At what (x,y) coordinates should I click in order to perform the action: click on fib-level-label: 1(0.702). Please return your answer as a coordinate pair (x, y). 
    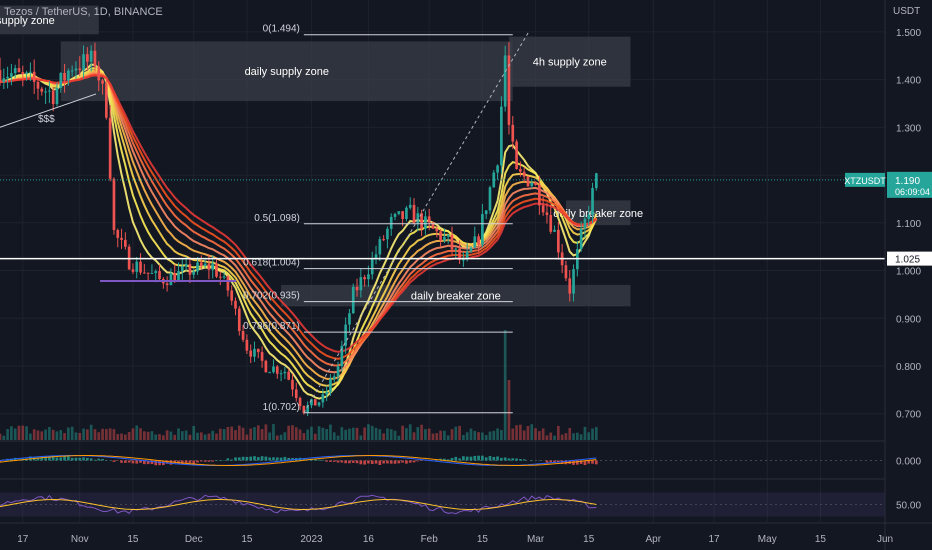
    Looking at the image, I should click on (281, 407).